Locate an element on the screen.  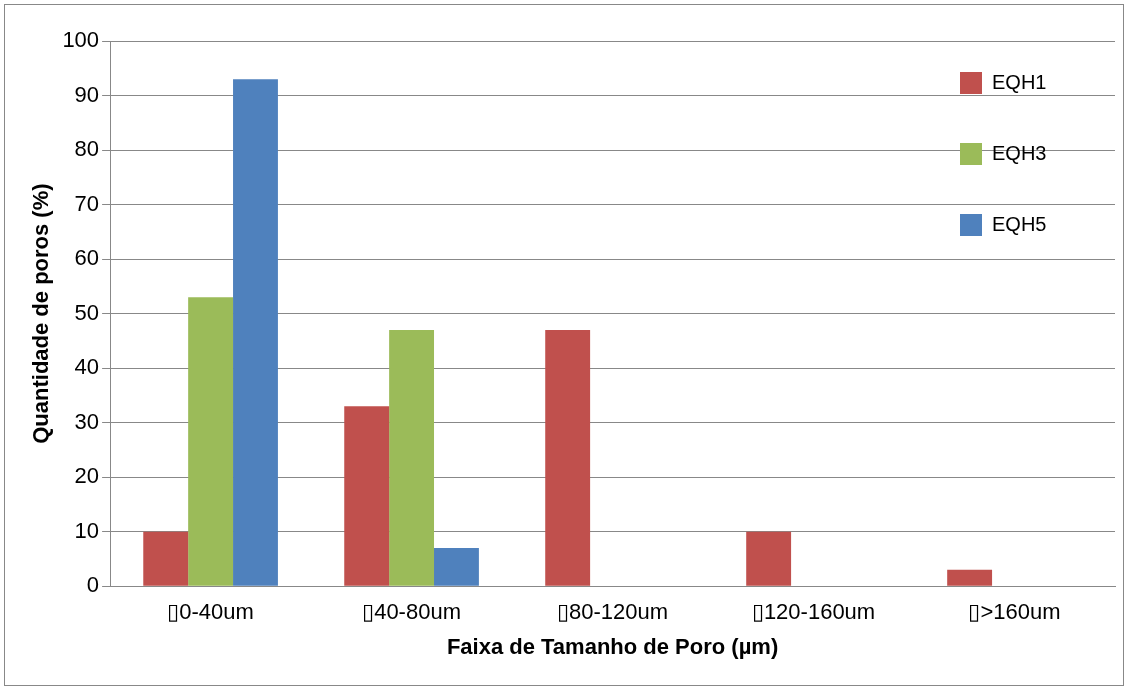
x-tick-label: ▯120-160um is located at coordinates (813, 612).